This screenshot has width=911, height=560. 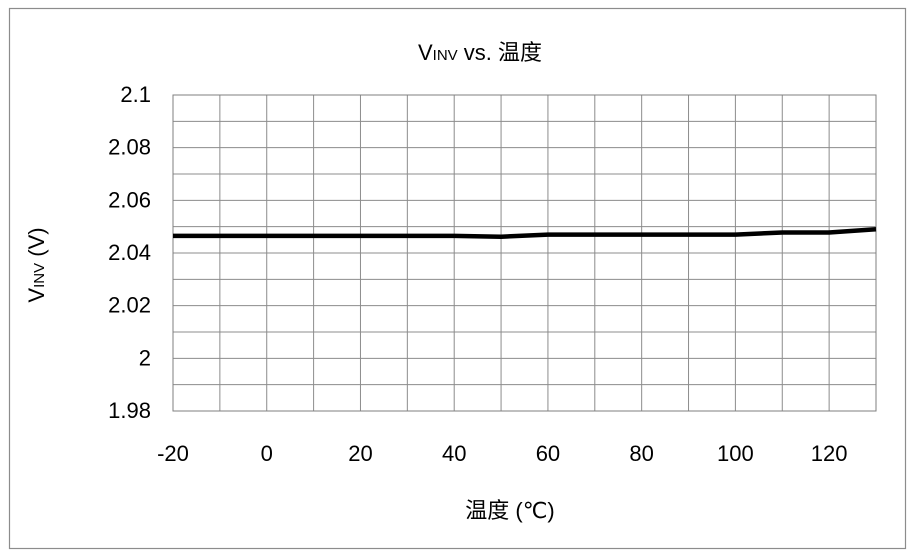 What do you see at coordinates (500, 52) in the screenshot?
I see `chart-title-rest: vs. 温度` at bounding box center [500, 52].